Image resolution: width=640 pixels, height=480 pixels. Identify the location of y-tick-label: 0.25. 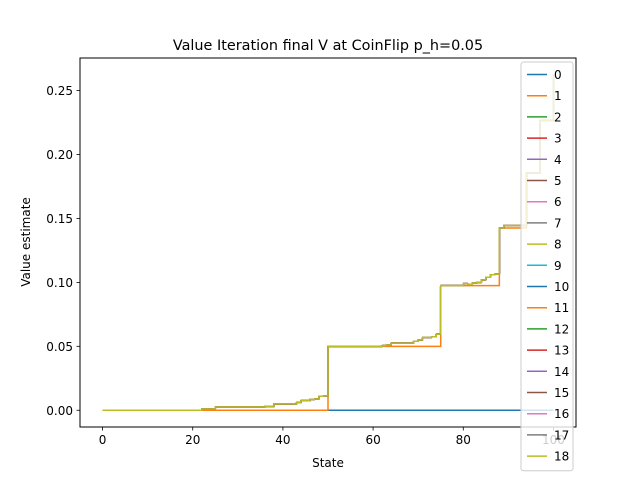
(59, 91).